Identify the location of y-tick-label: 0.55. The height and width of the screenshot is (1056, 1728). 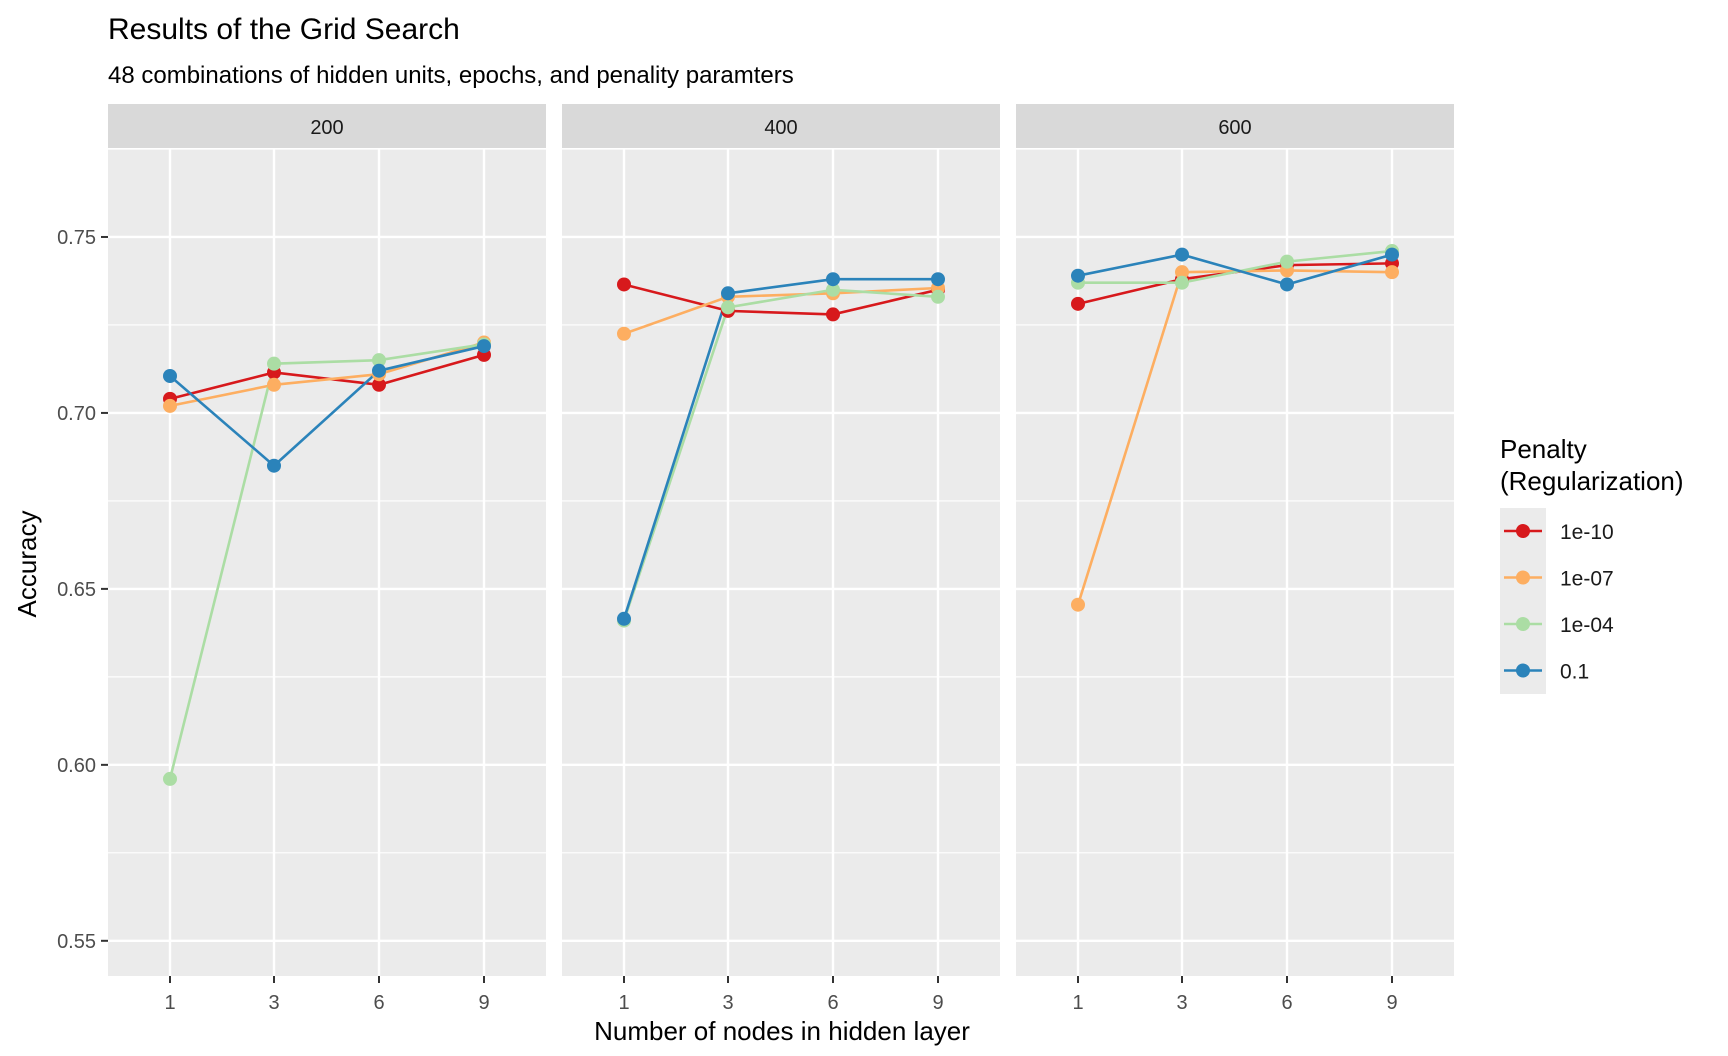
(76, 942).